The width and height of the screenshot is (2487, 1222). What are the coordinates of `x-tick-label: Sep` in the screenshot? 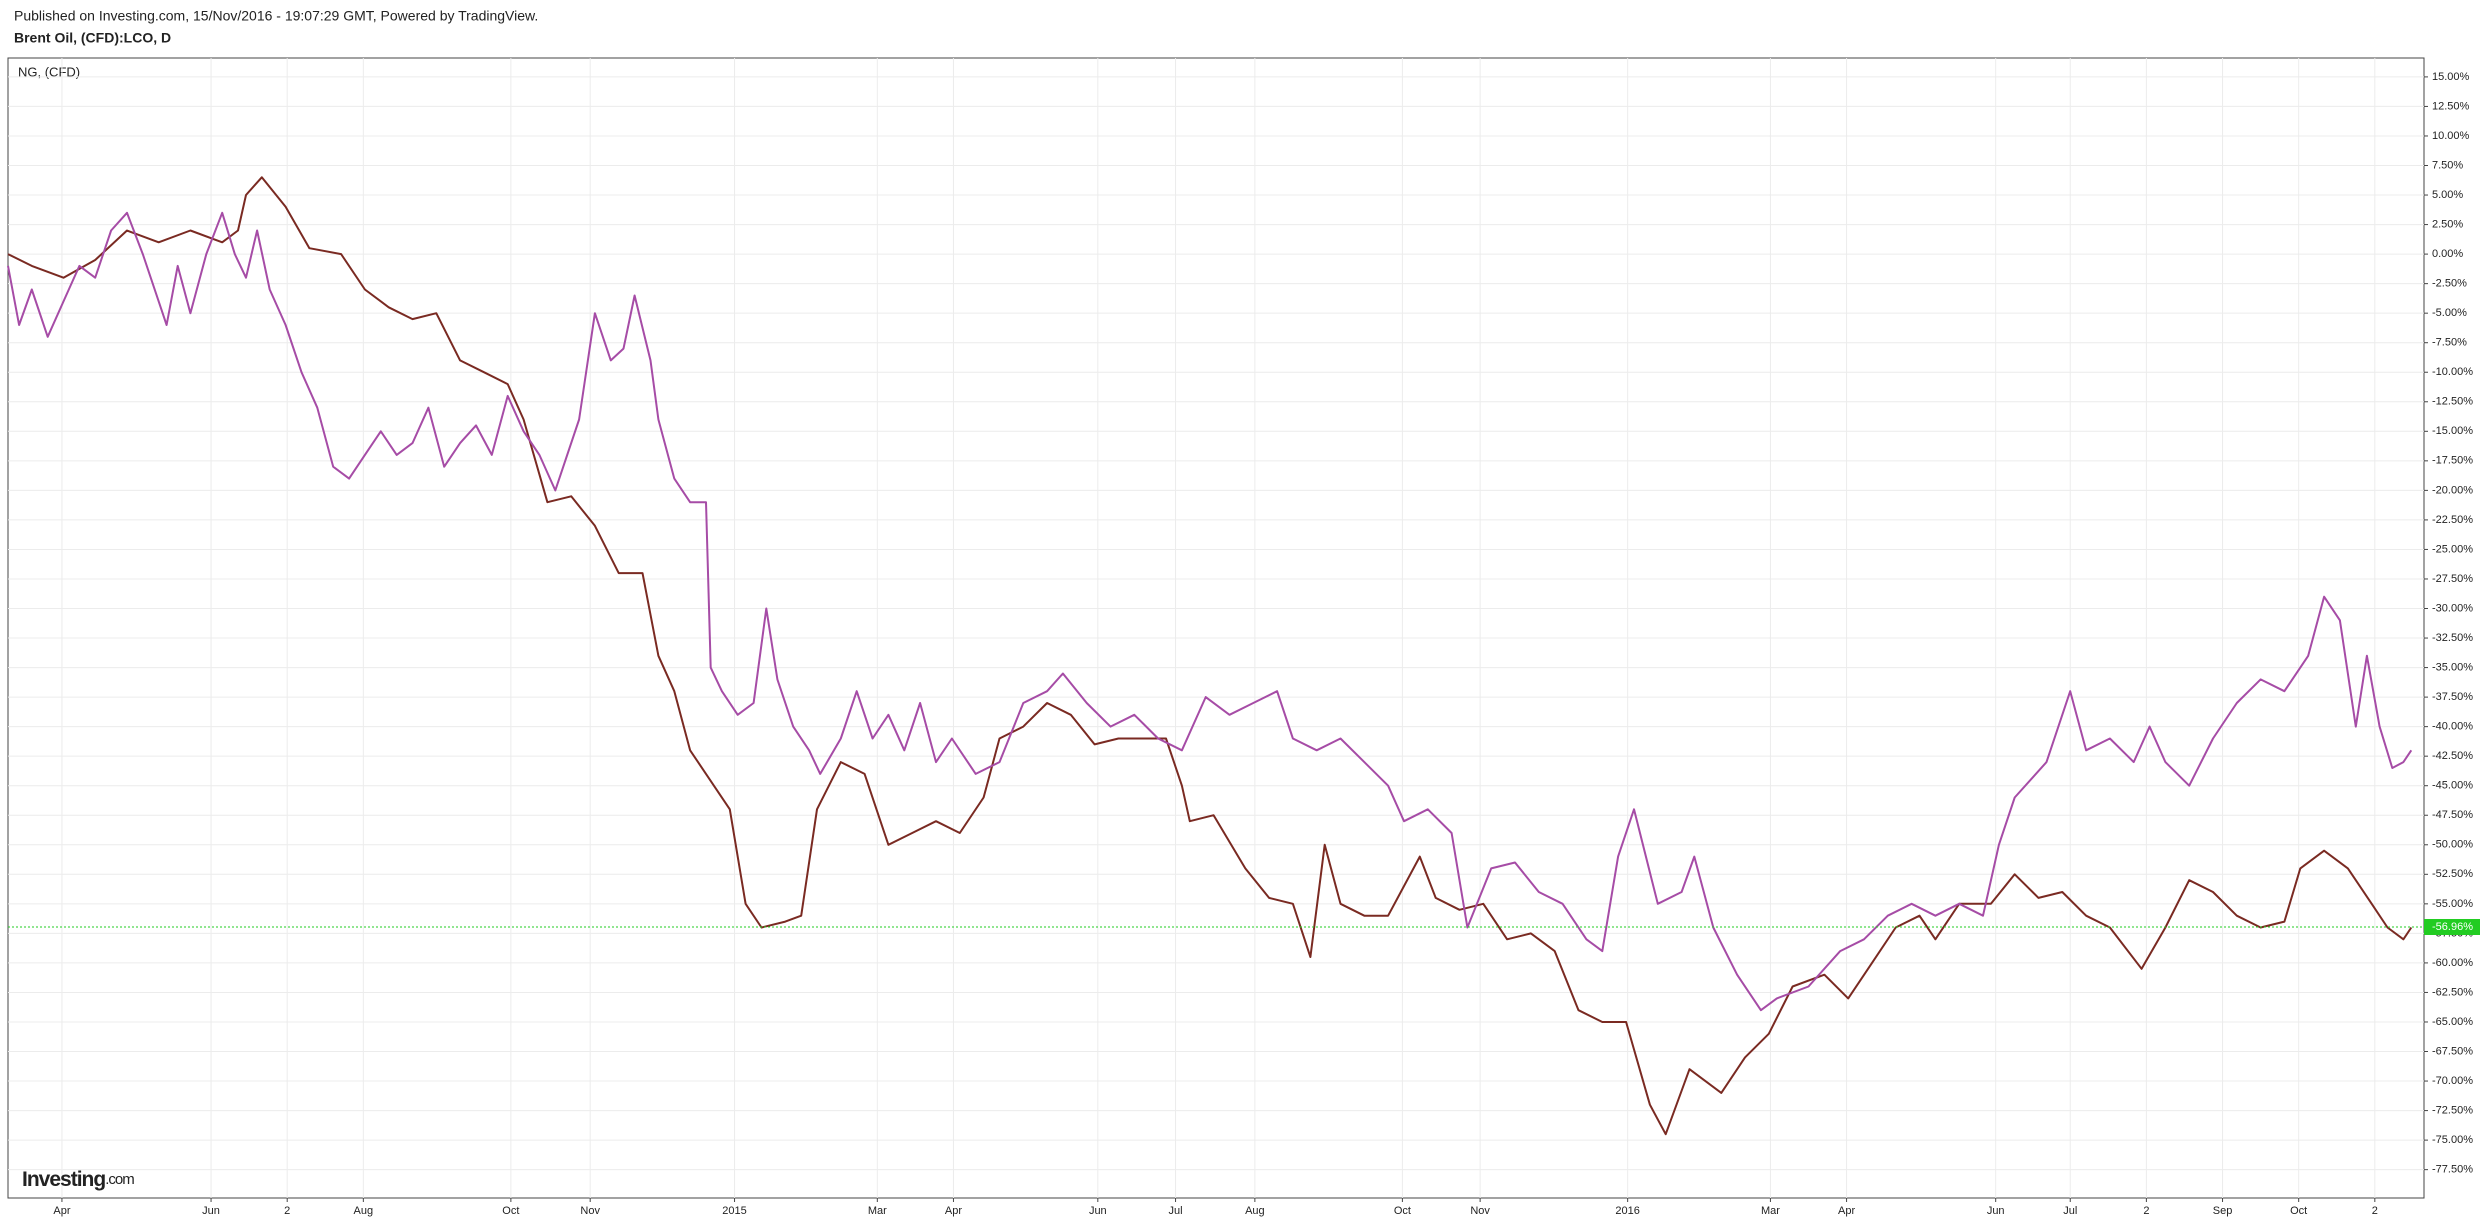 It's located at (2223, 1211).